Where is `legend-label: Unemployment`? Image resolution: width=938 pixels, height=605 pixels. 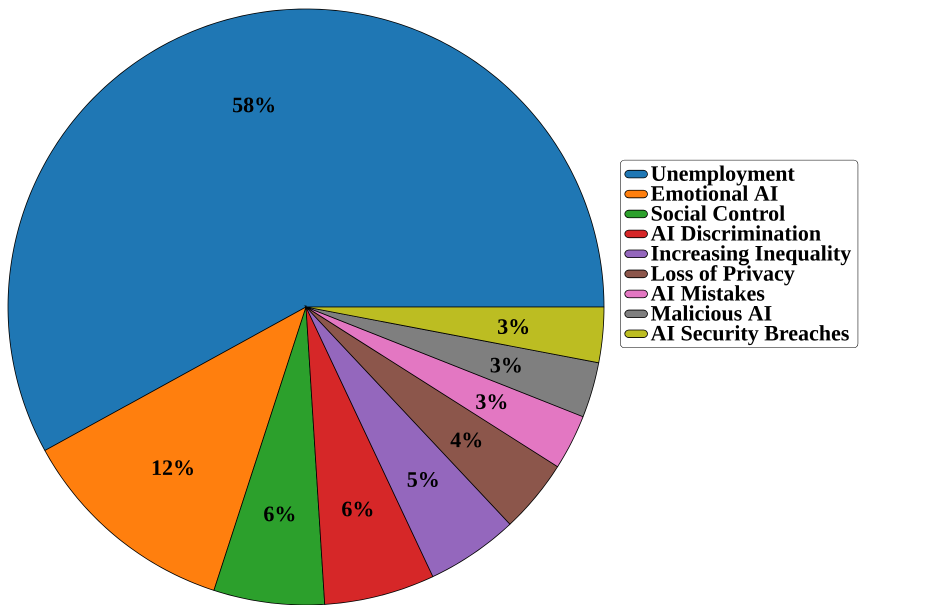
legend-label: Unemployment is located at coordinates (723, 175).